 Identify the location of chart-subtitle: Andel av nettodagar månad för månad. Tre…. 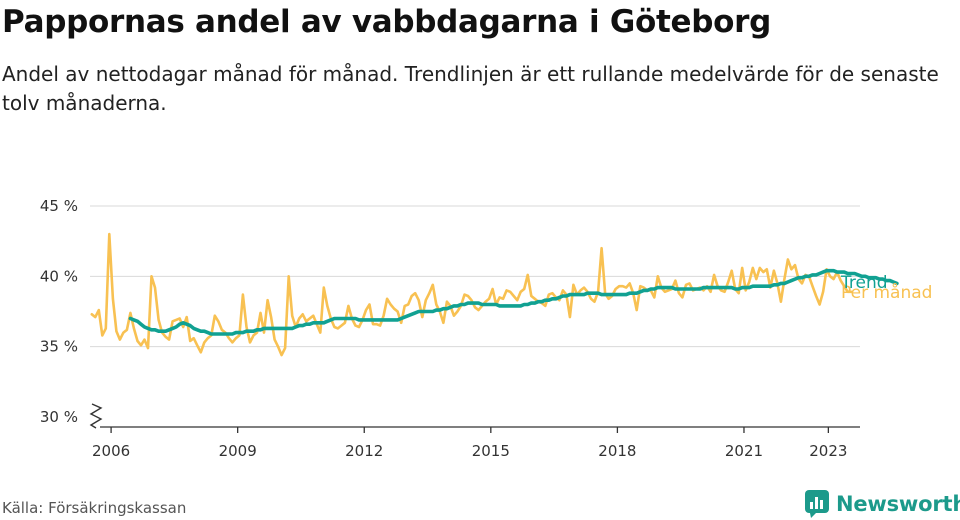
(470, 88).